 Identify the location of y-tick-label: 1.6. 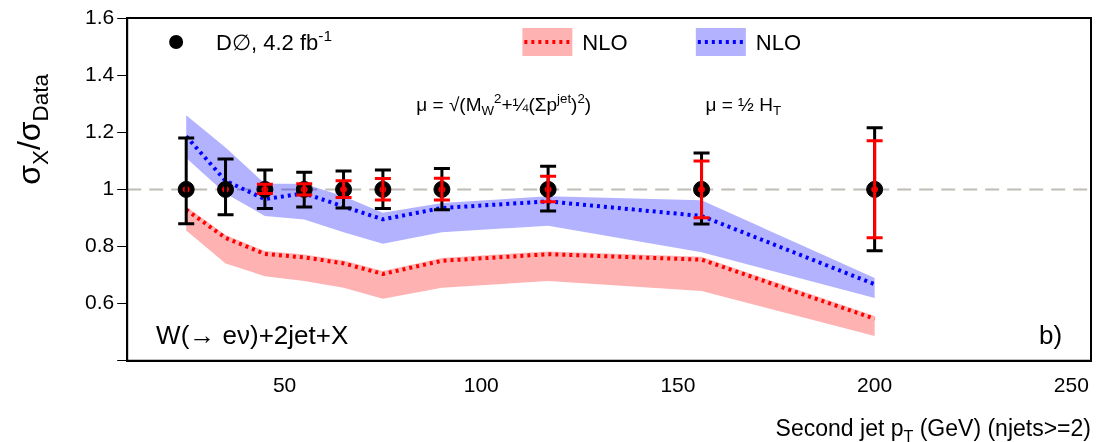
(99, 16).